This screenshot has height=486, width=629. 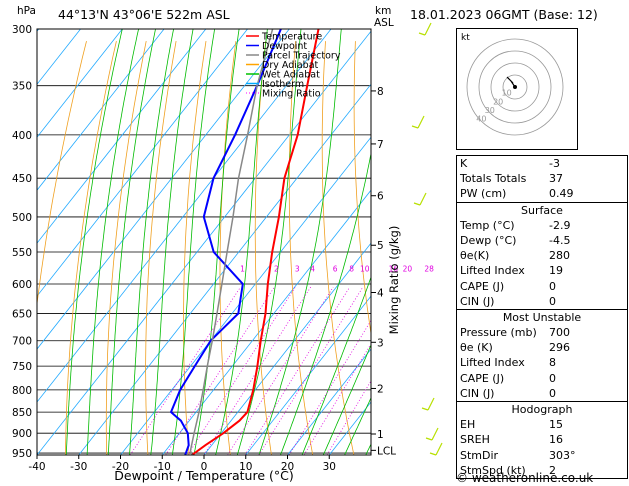 I want to click on isotherm-line, so click(x=122, y=136).